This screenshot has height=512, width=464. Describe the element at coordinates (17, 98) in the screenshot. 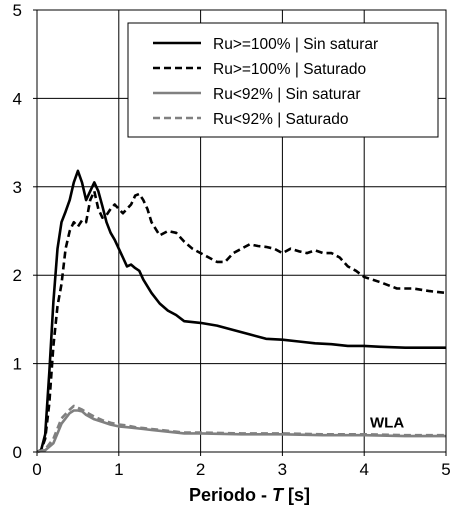

I see `y-tick-label: 4` at that location.